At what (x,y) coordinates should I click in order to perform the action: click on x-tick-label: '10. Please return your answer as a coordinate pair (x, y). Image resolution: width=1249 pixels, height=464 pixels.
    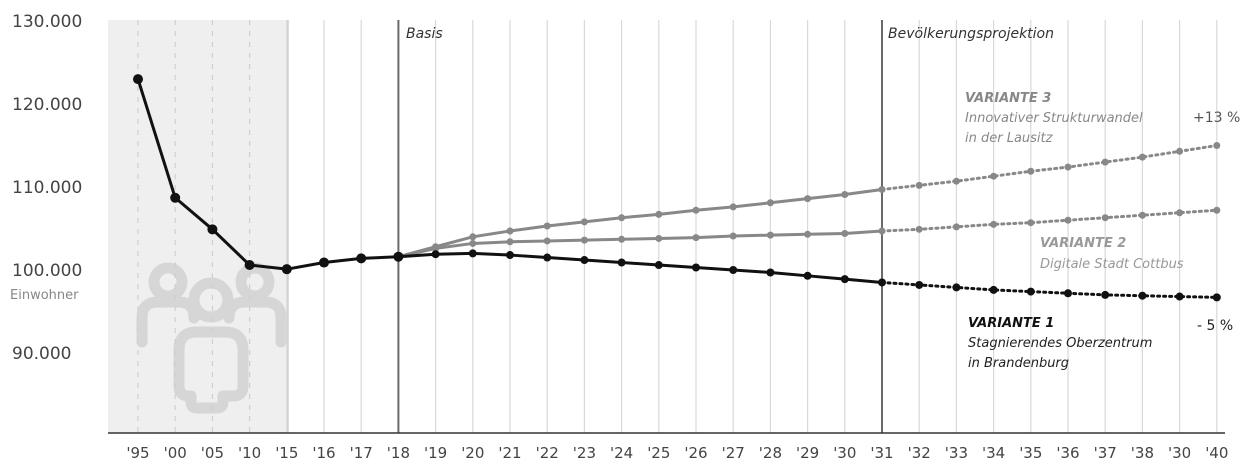
    Looking at the image, I should click on (249, 453).